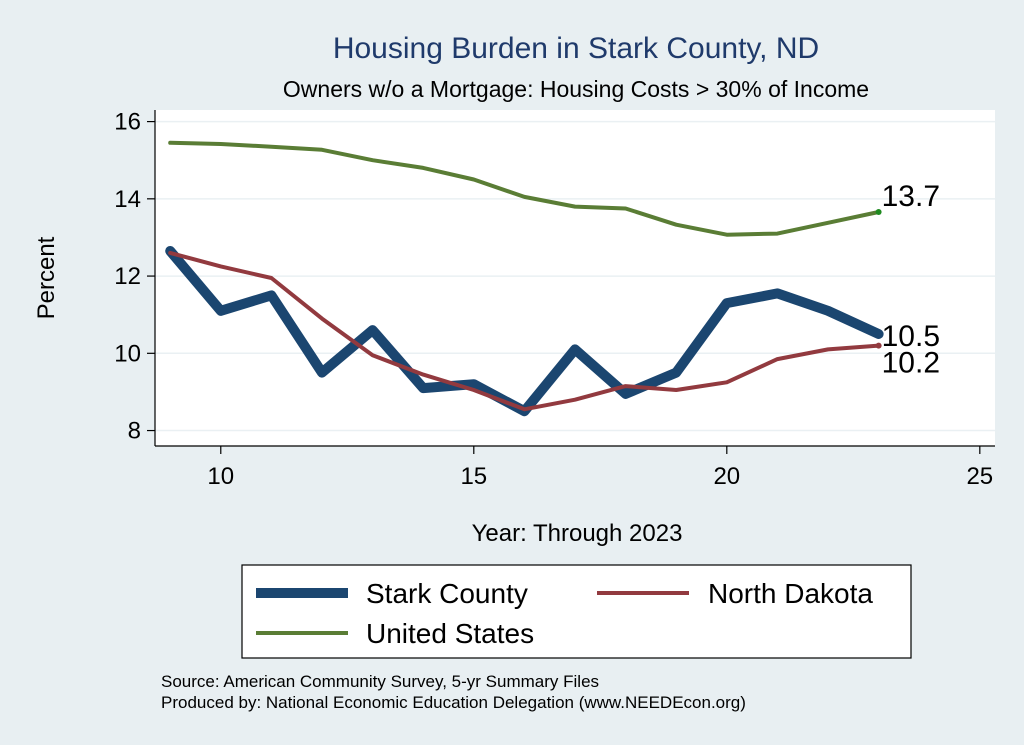 The image size is (1024, 745). I want to click on x-tick-label-10: 10, so click(220, 476).